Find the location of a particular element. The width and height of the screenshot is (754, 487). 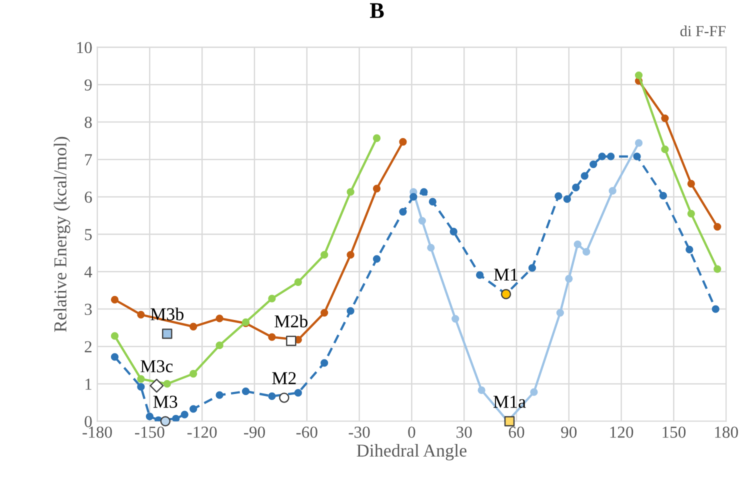

y-tick-label: 4 is located at coordinates (88, 272).